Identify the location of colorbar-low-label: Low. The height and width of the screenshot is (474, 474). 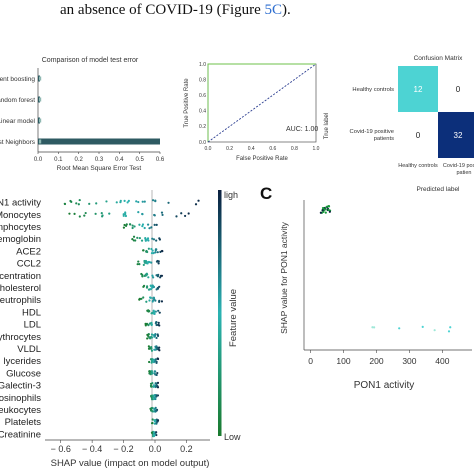
(232, 437).